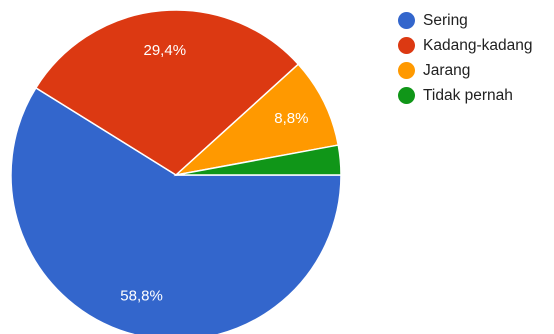  I want to click on data-label-kadang-kadang: 29,4%, so click(165, 50).